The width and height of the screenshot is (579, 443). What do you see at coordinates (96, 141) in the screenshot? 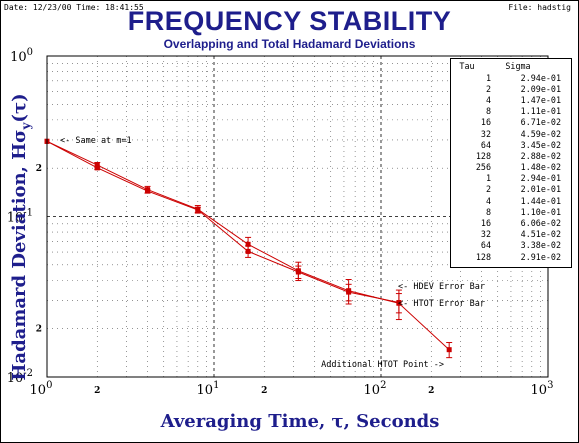
I see `annotation-text: <- Same at m=1` at bounding box center [96, 141].